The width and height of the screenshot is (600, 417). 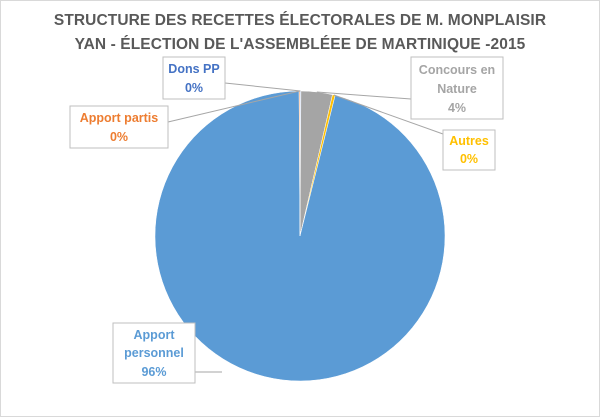 I want to click on slice-pct-autres: 0%, so click(x=469, y=159).